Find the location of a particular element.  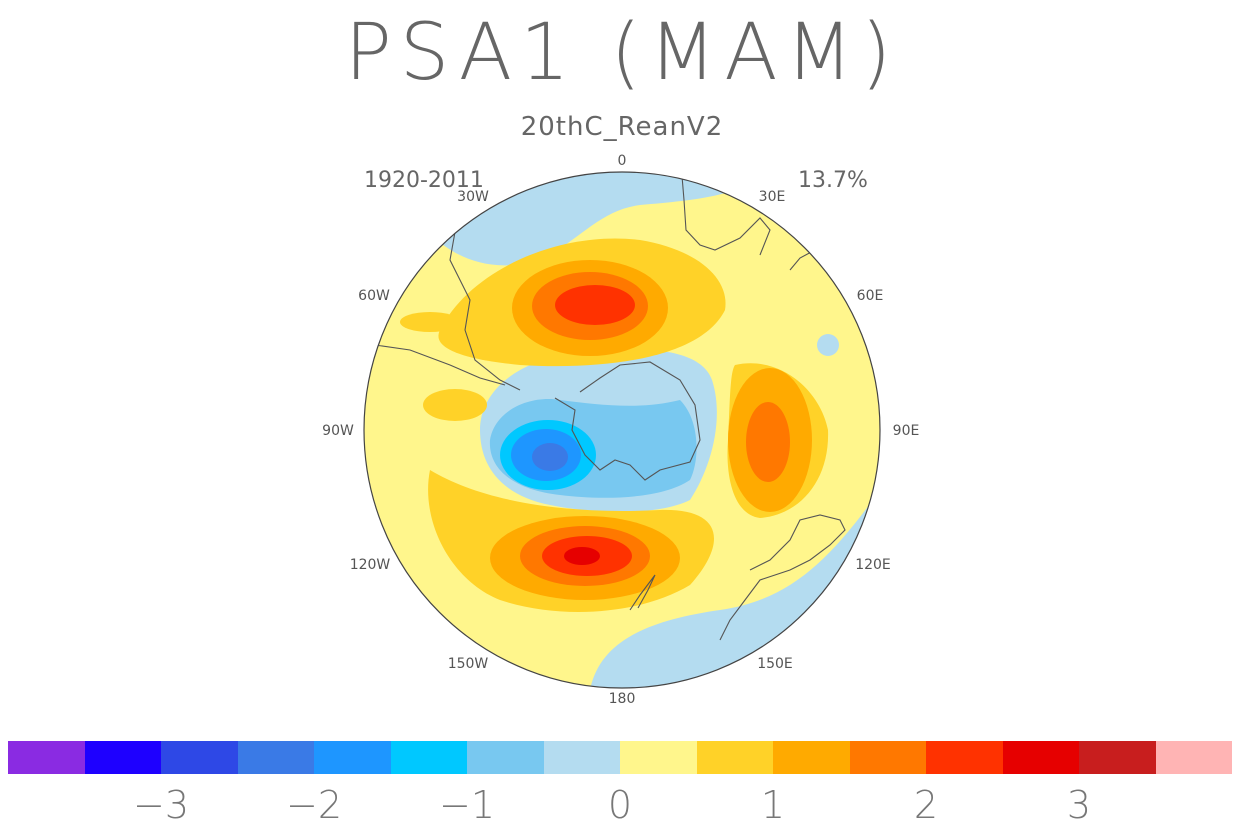

lon-label: 180 is located at coordinates (622, 699).